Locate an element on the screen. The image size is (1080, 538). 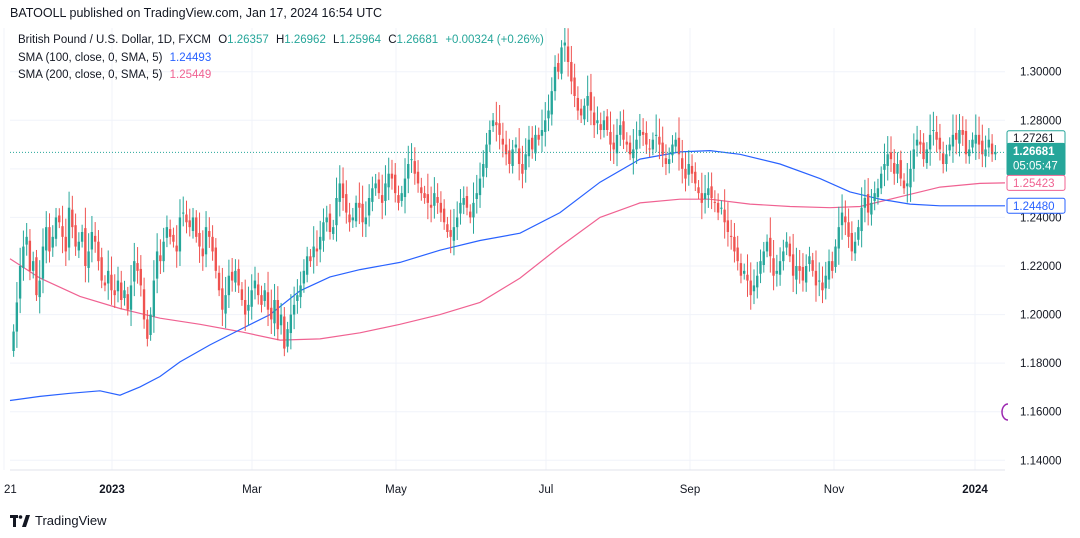
drawing-marker-icon is located at coordinates (1005, 412).